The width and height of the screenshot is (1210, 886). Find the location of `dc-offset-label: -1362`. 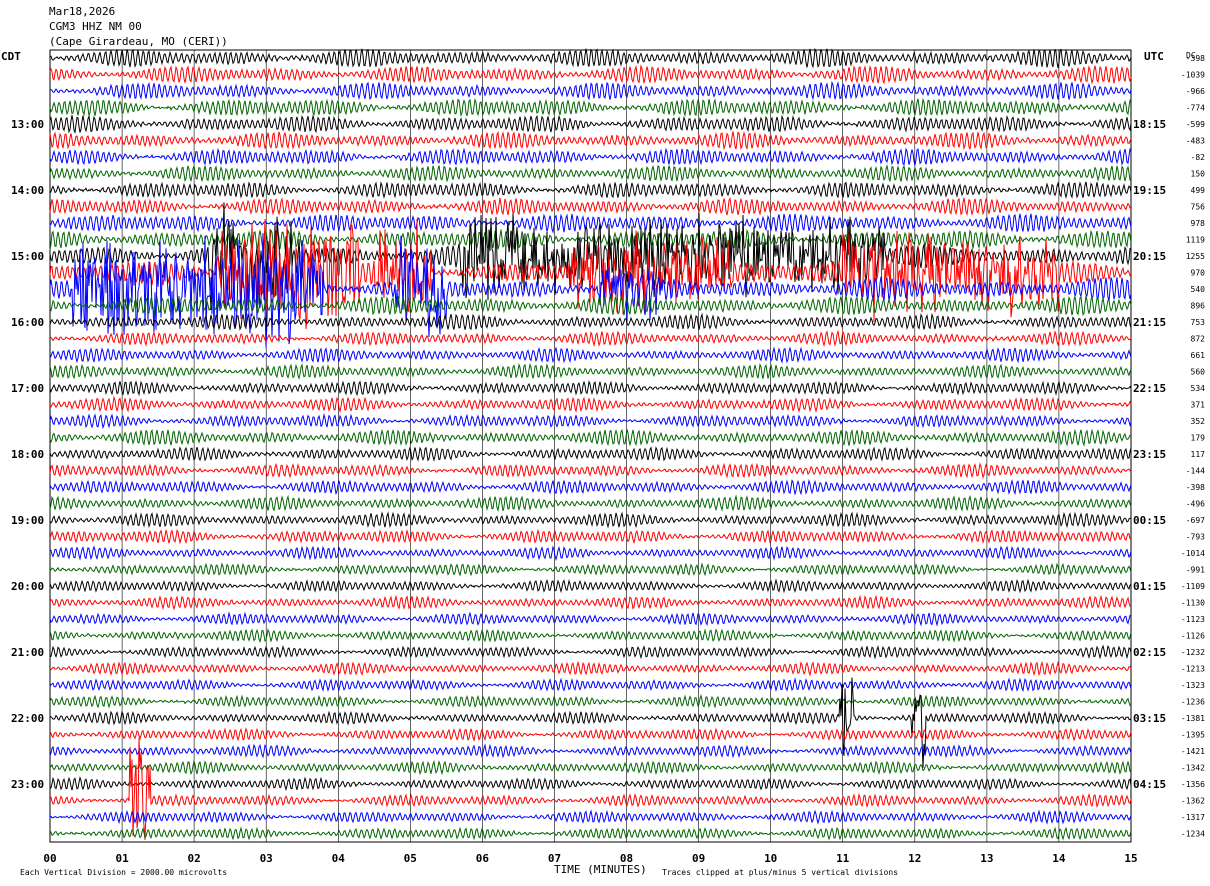

dc-offset-label: -1362 is located at coordinates (1193, 801).